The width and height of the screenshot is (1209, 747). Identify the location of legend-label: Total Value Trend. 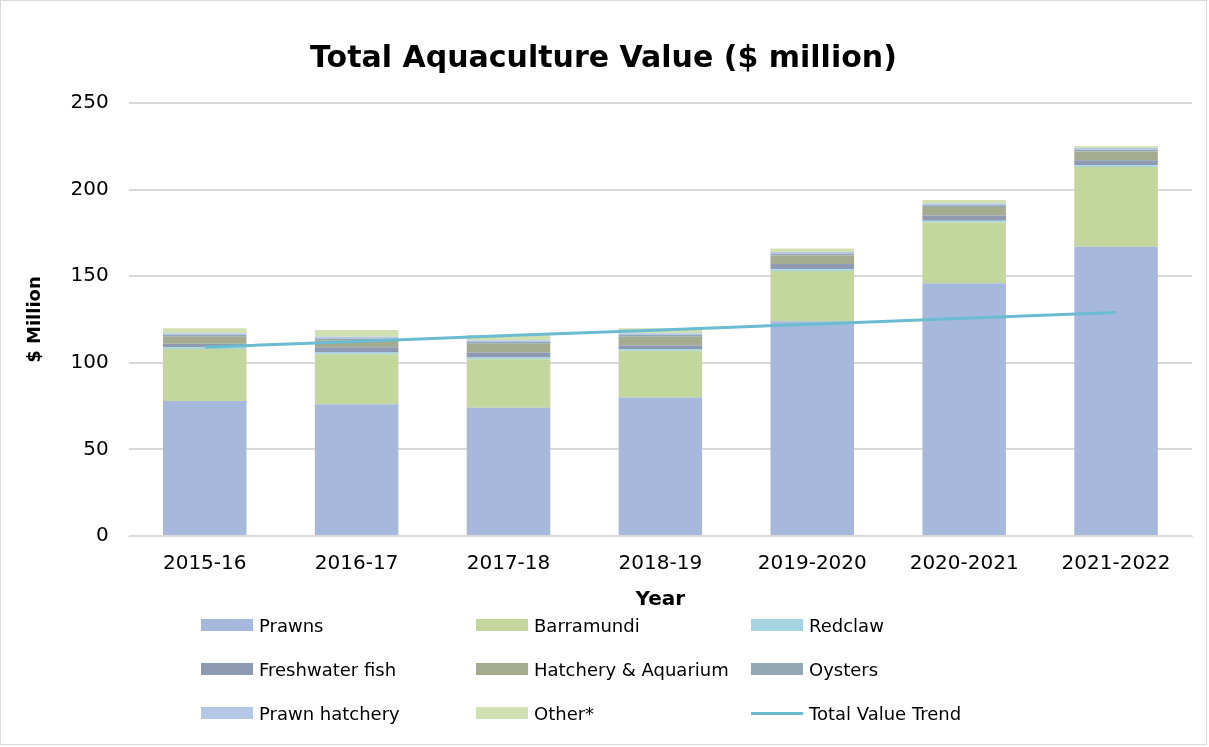
(885, 713).